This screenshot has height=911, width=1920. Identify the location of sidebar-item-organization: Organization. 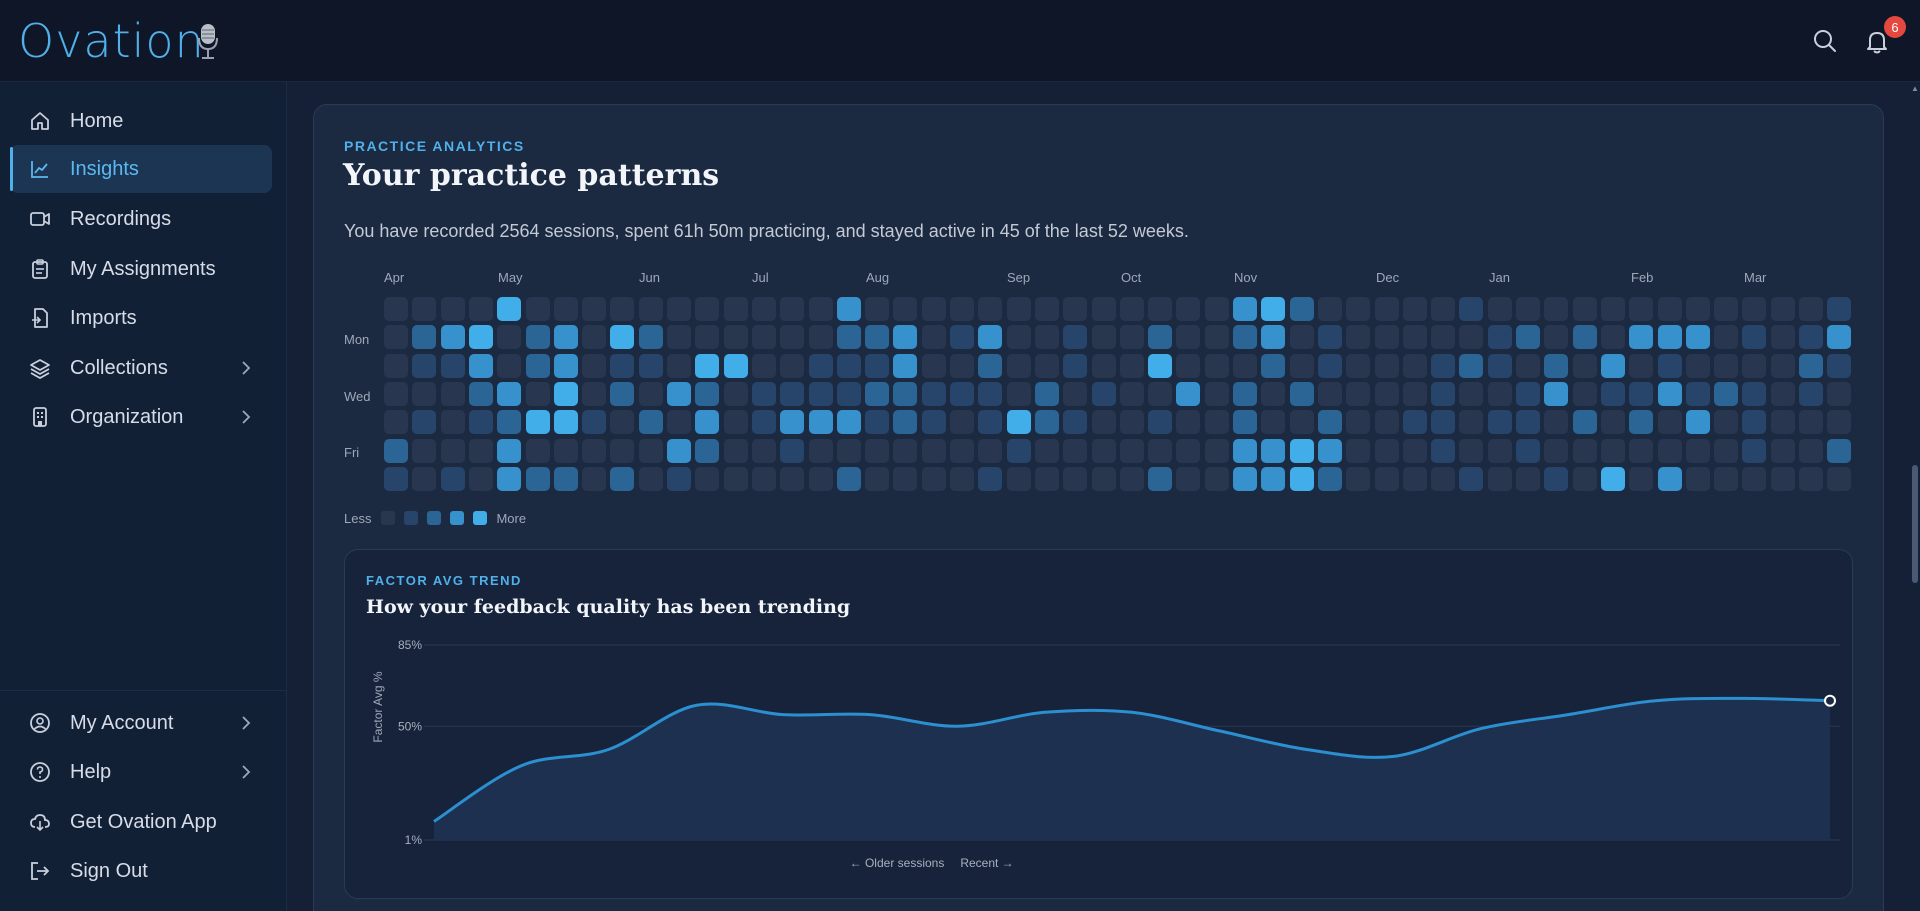
(141, 417).